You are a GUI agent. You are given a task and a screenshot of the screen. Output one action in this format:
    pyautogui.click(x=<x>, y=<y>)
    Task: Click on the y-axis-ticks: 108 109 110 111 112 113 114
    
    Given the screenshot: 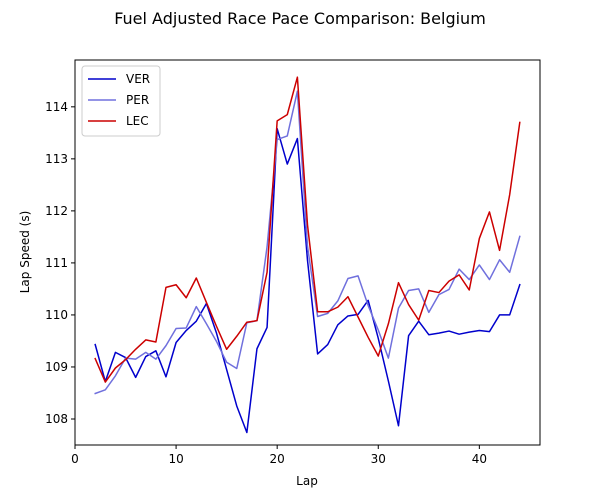 What is the action you would take?
    pyautogui.click(x=60, y=263)
    